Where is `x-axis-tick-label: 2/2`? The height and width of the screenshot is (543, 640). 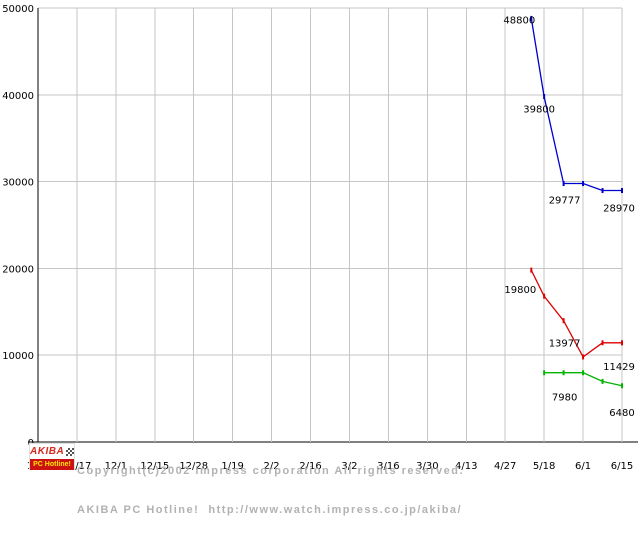 x-axis-tick-label: 2/2 is located at coordinates (272, 466).